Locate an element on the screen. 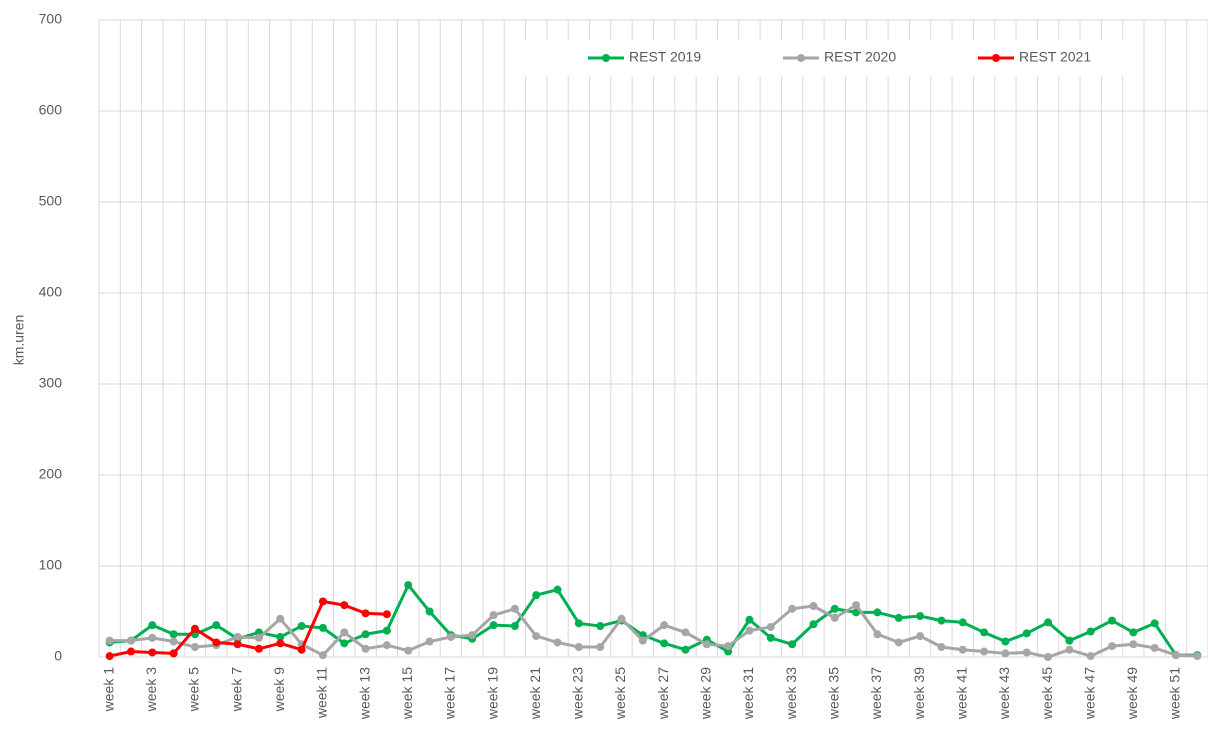 The image size is (1208, 740). x-tick-label: week 13 is located at coordinates (364, 693).